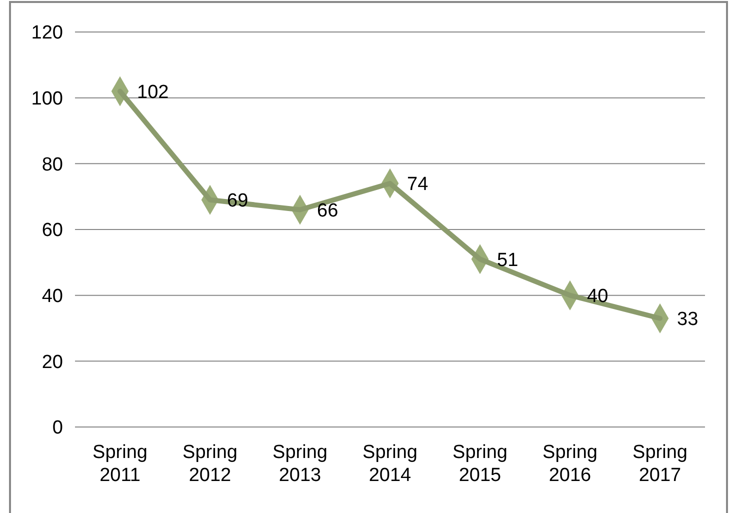  What do you see at coordinates (52, 296) in the screenshot?
I see `y-tick-label: 40` at bounding box center [52, 296].